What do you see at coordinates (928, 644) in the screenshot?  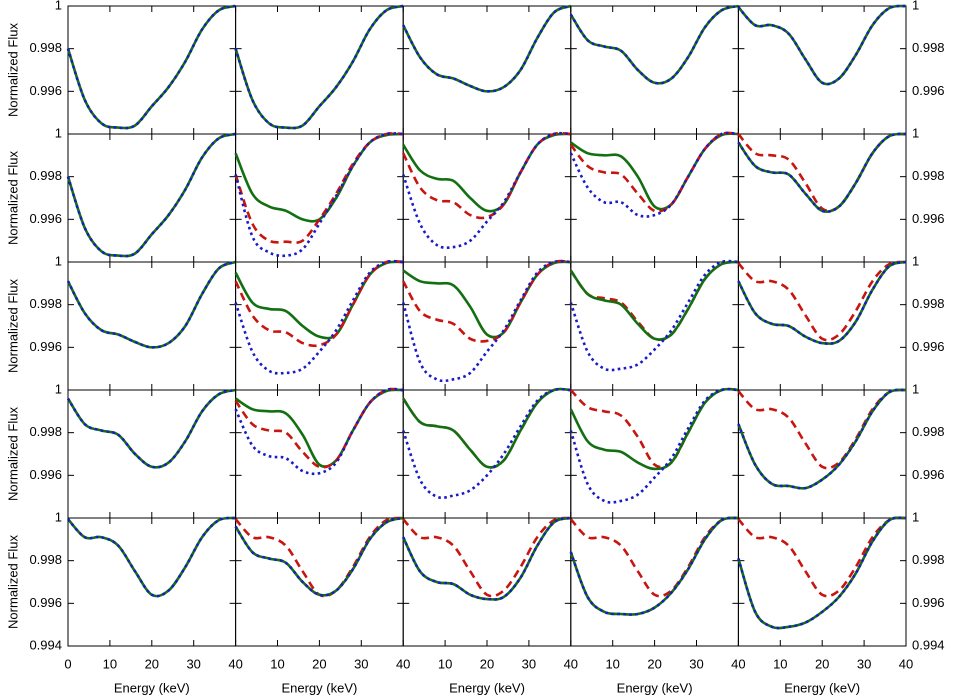 I see `y-tick-label: 0.994` at bounding box center [928, 644].